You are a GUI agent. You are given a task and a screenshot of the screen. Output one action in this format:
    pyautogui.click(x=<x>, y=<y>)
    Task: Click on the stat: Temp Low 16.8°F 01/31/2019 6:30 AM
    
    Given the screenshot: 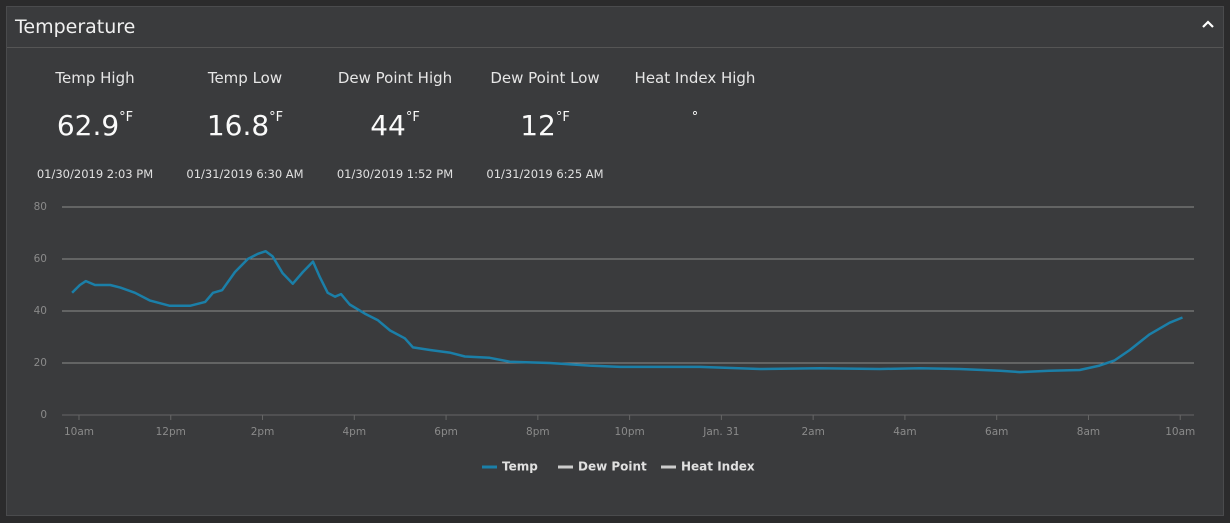 What is the action you would take?
    pyautogui.click(x=245, y=125)
    